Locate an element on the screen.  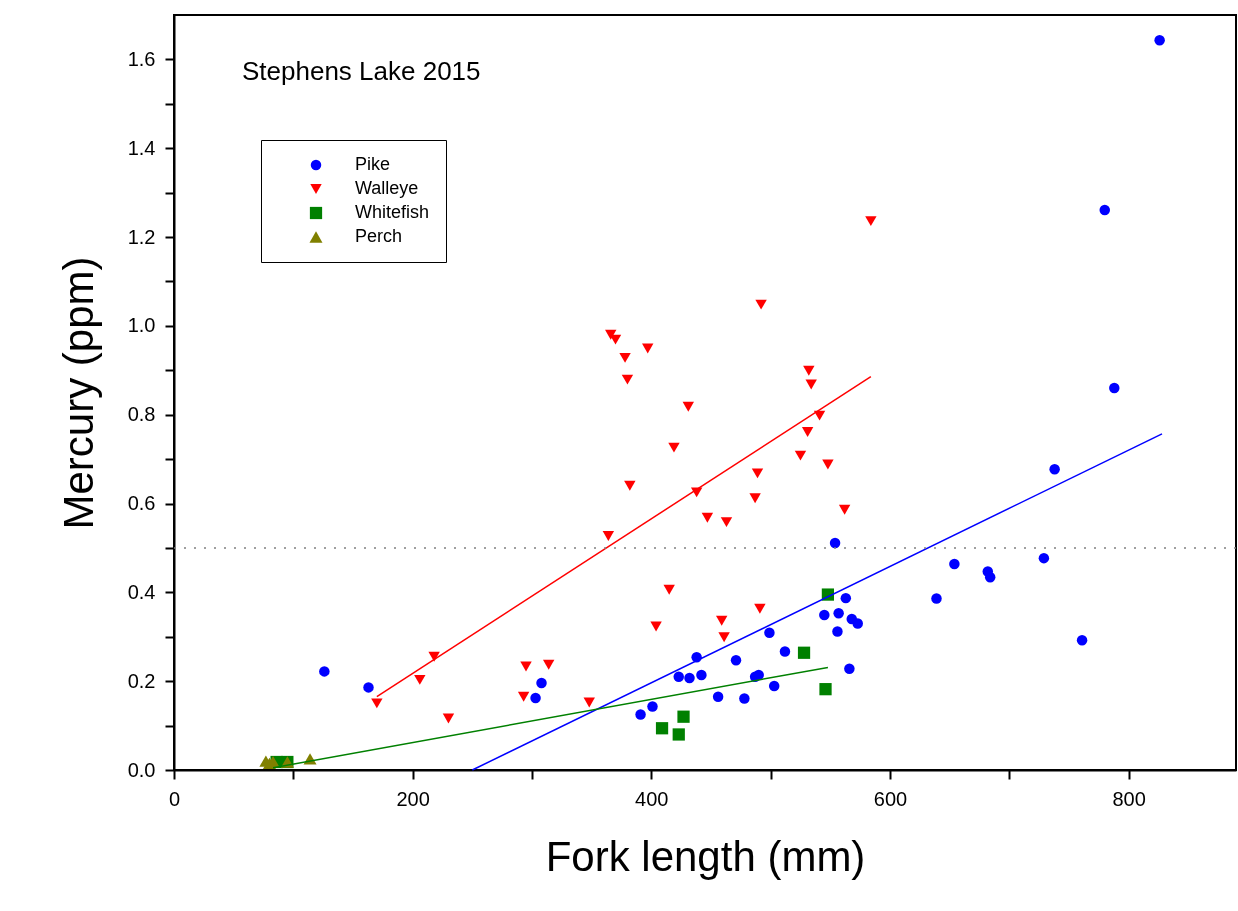
x-tick-label: 200 is located at coordinates (413, 798).